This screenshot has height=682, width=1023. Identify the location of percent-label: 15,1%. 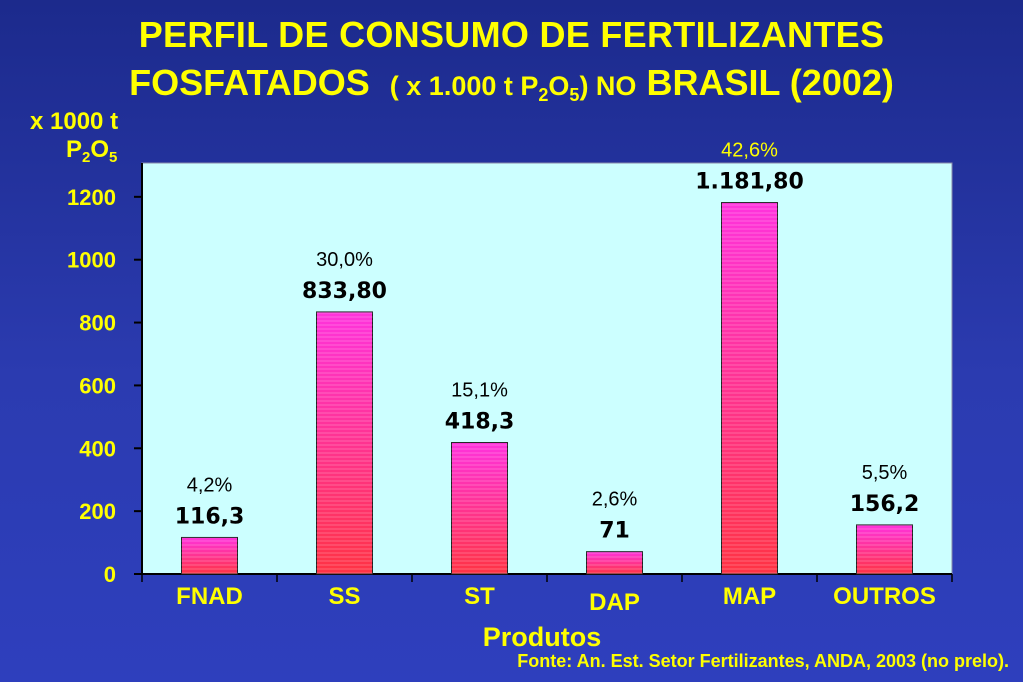
(479, 391).